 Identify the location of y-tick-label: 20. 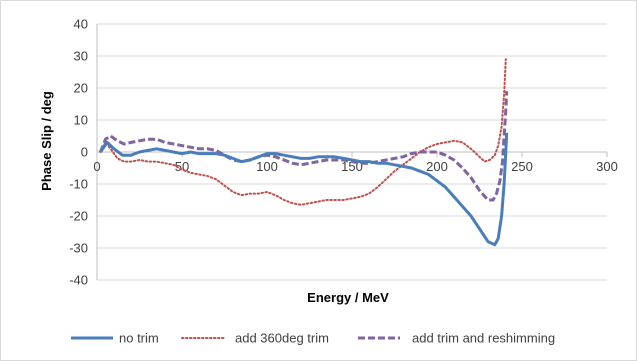
(81, 88).